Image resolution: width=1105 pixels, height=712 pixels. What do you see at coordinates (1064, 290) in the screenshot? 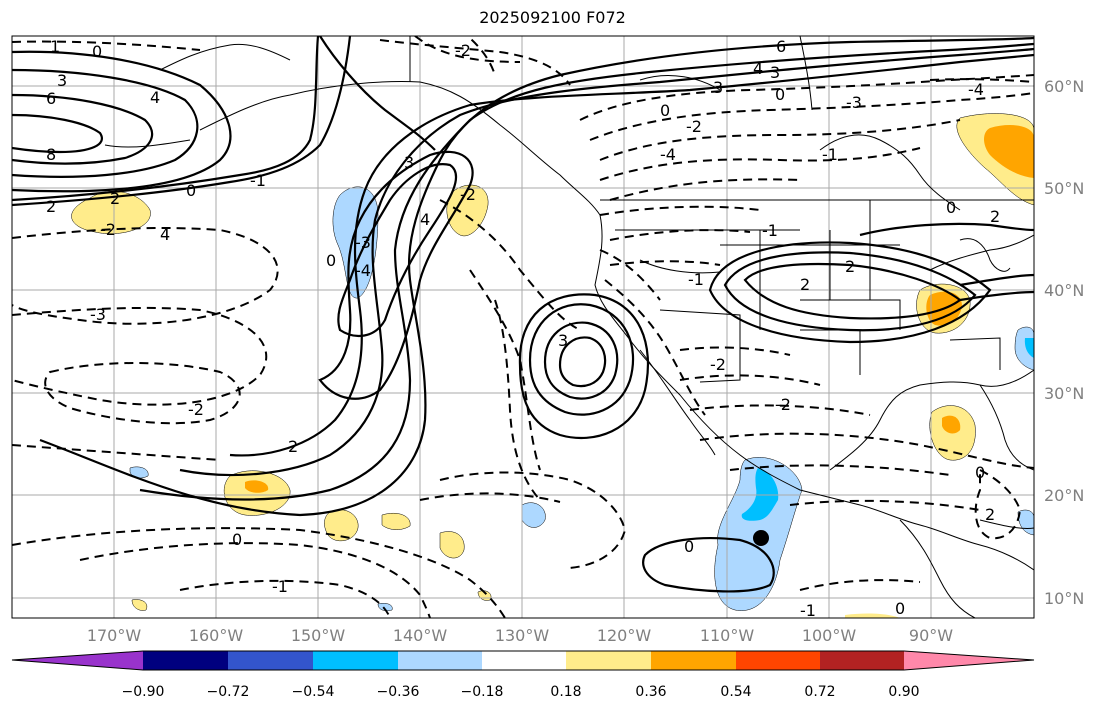
I see `lat-label: 40°N` at bounding box center [1064, 290].